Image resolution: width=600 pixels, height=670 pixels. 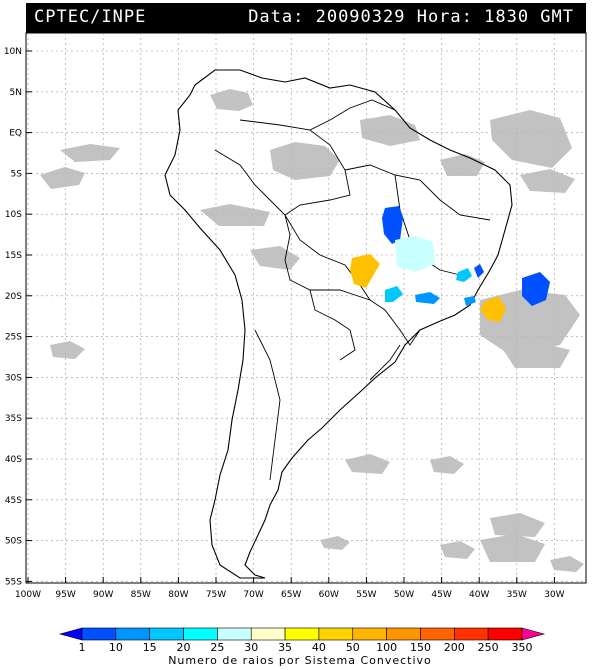 What do you see at coordinates (251, 647) in the screenshot?
I see `colorbar-label: 30` at bounding box center [251, 647].